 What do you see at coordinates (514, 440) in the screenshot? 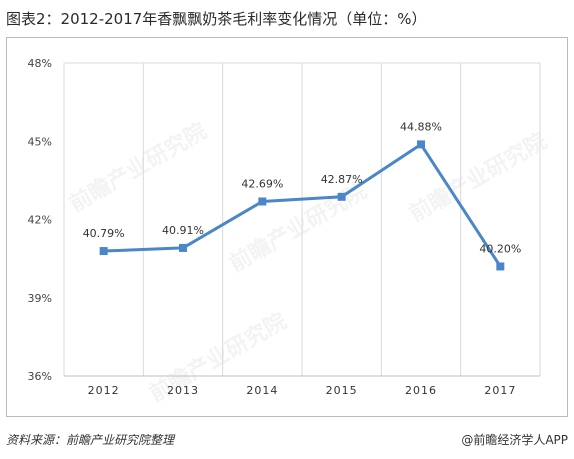
I see `credit-note: @前瞻经济学人APP` at bounding box center [514, 440].